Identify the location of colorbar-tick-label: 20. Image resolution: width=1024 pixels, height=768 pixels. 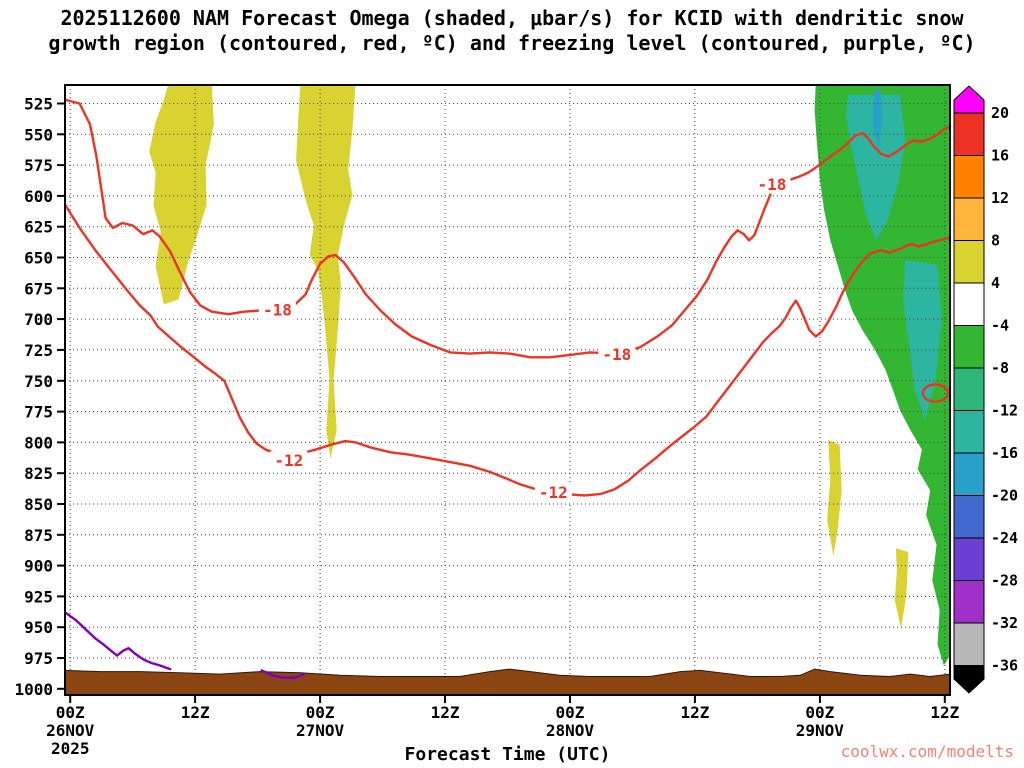
(1000, 113).